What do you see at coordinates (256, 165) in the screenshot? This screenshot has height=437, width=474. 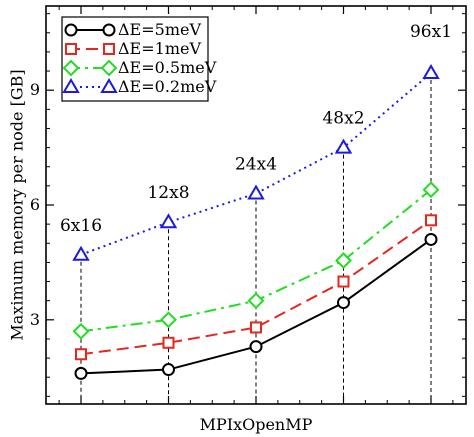 I see `configuration-label: 24x4` at bounding box center [256, 165].